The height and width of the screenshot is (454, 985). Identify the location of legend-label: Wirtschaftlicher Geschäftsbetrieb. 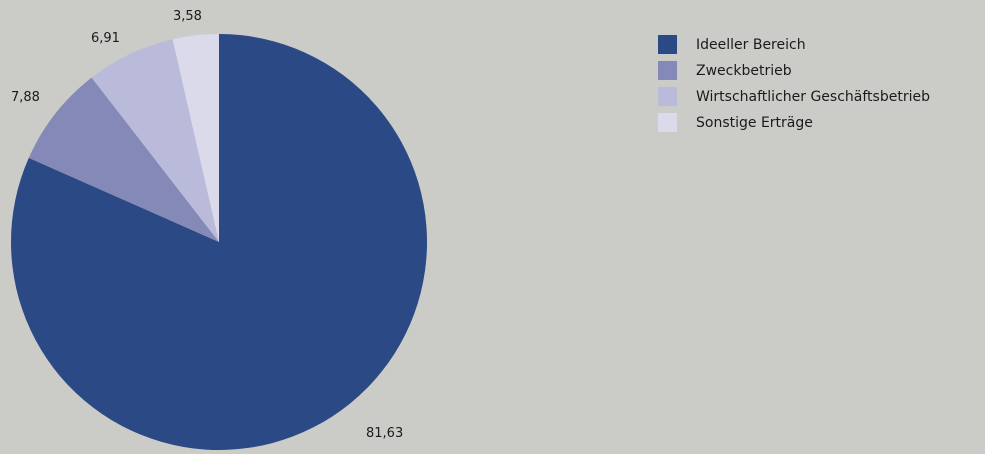
(813, 96).